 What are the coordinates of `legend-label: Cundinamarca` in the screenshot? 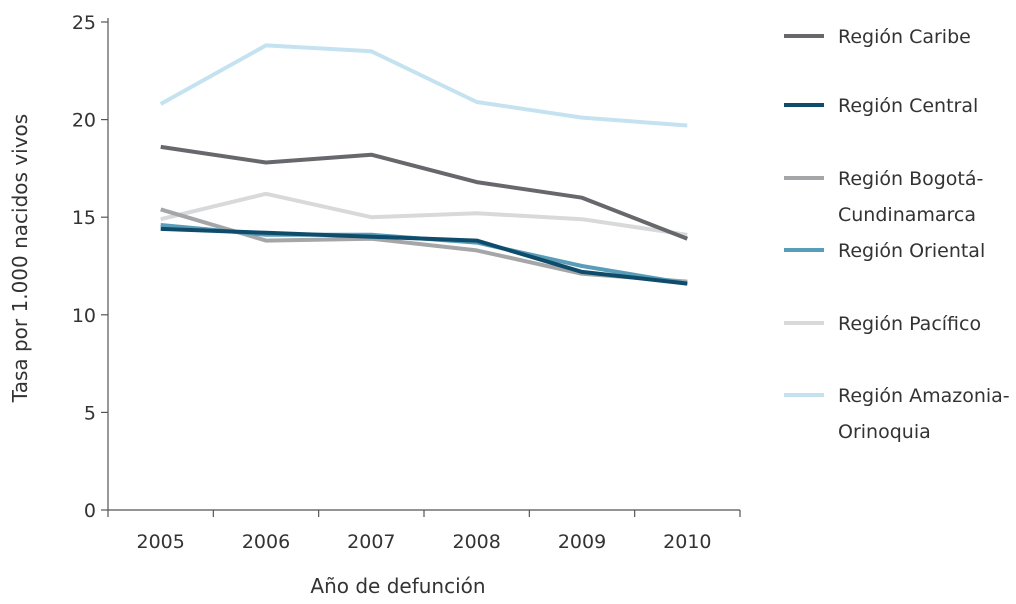 It's located at (907, 215).